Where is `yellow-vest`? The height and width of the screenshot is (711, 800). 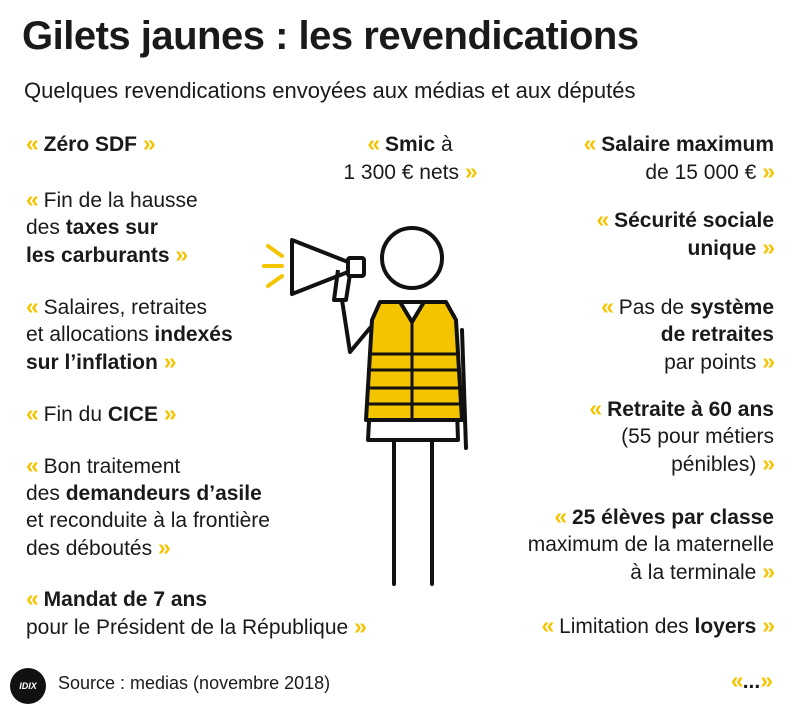
yellow-vest is located at coordinates (414, 361).